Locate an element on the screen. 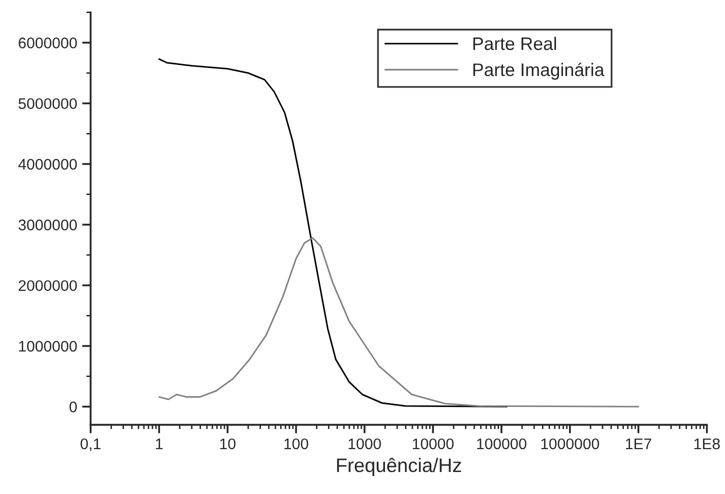 This screenshot has width=725, height=494. x-tick-label: 1E8 is located at coordinates (707, 444).